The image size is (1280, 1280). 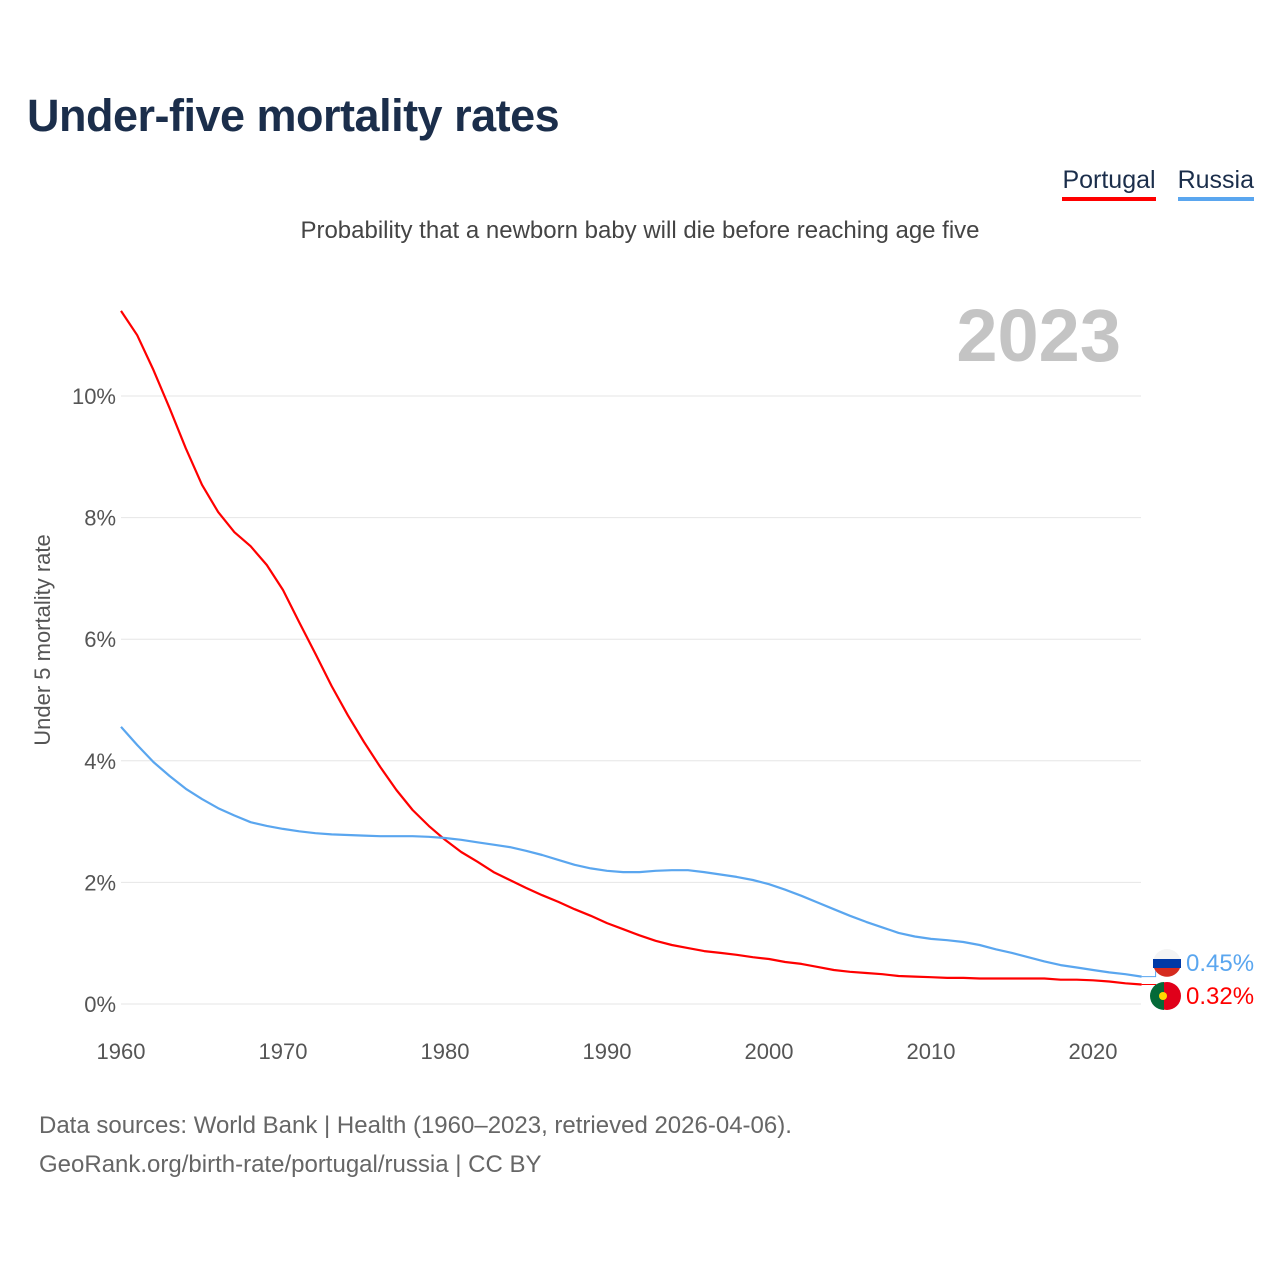 I want to click on x-tick-label: 2020, so click(x=1093, y=1051).